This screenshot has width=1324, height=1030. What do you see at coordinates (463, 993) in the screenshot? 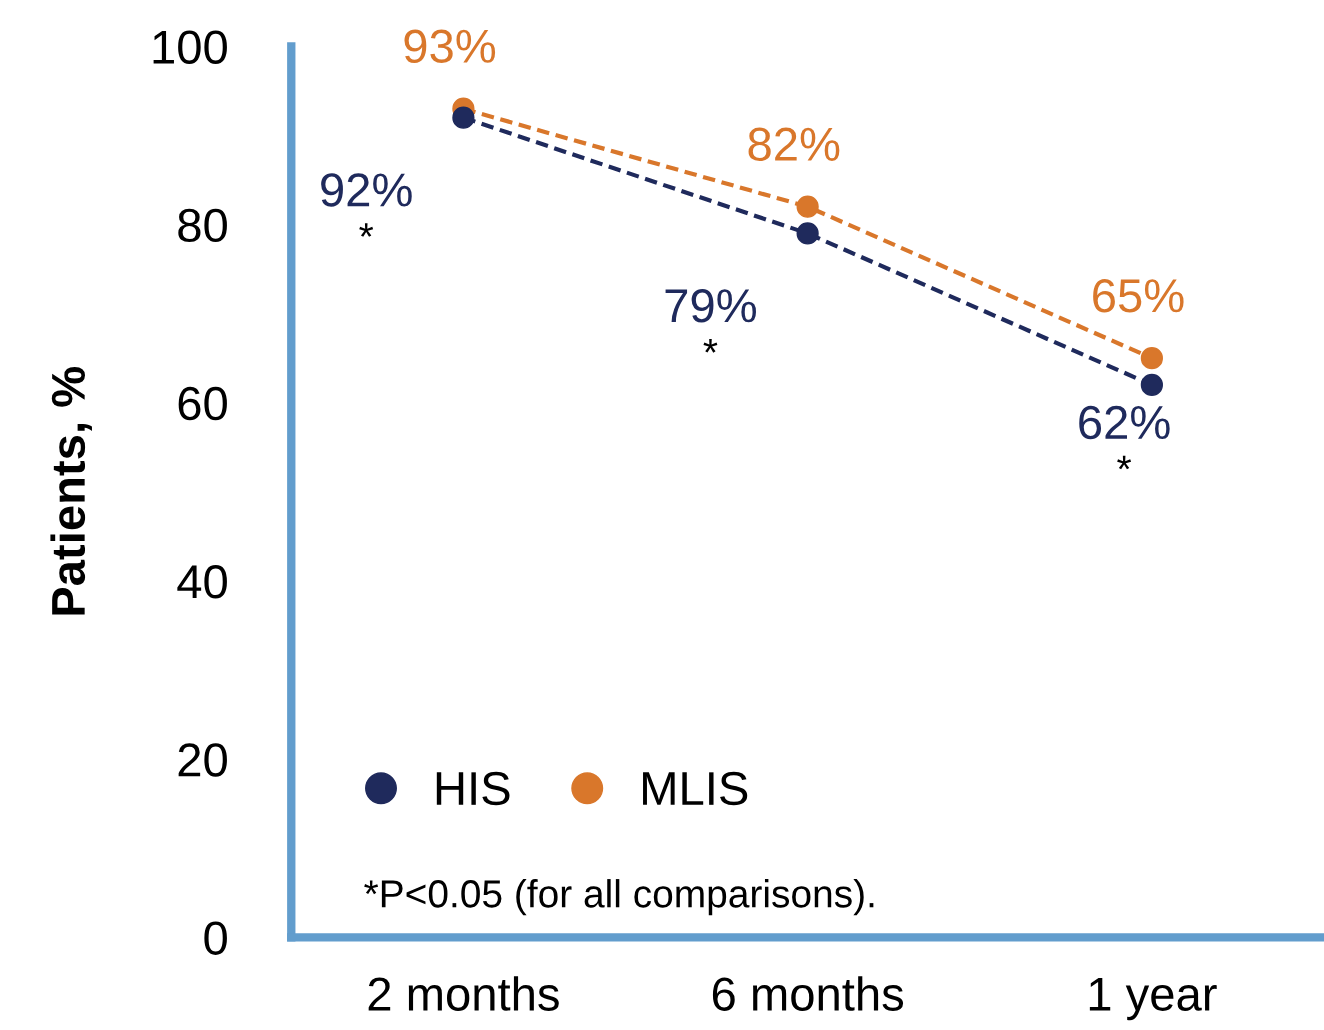
I see `x-tick-label: 2 months` at bounding box center [463, 993].